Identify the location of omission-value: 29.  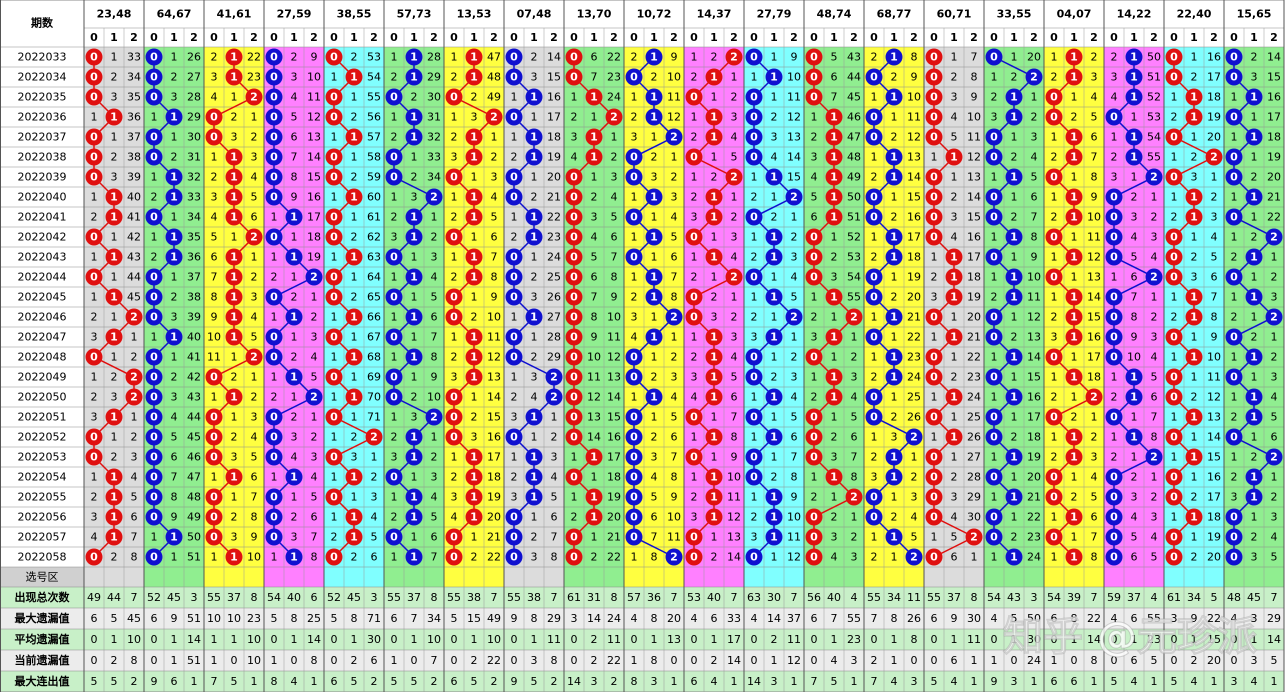
(194, 117).